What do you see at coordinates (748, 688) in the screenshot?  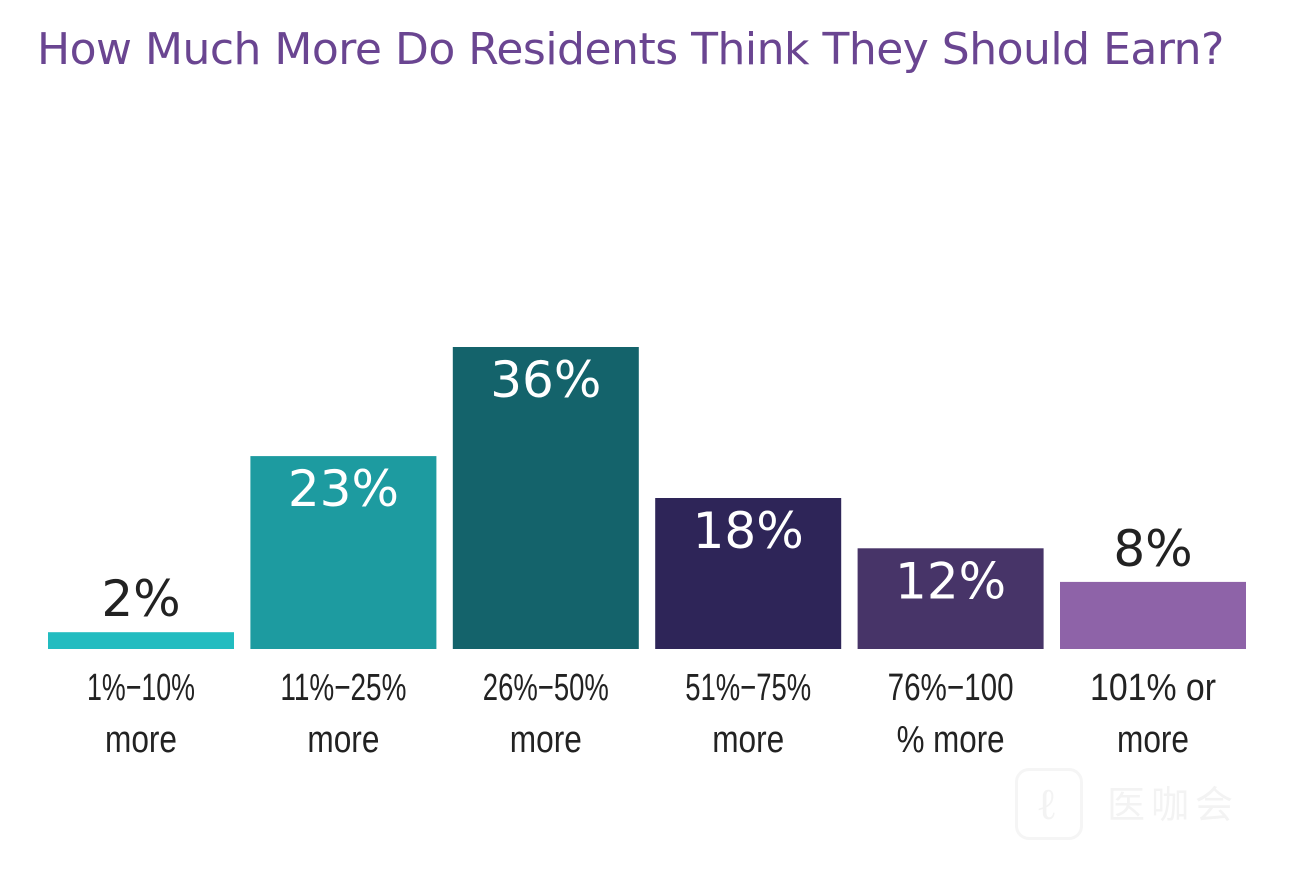 I see `category-label-4-line-1: 51%−75%` at bounding box center [748, 688].